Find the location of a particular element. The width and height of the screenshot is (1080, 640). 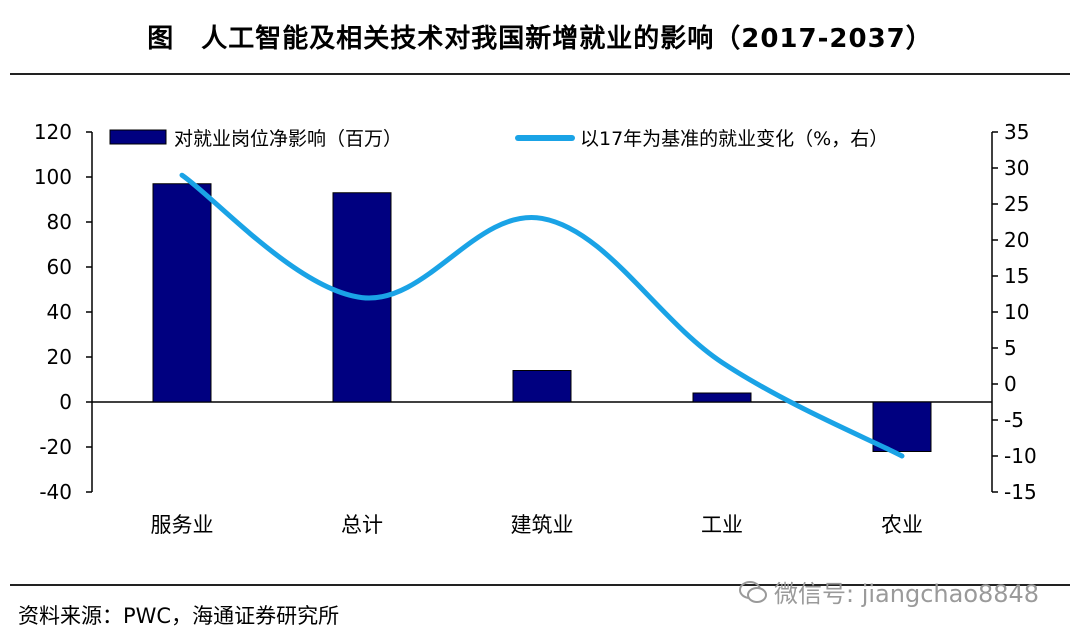

right-tick-label: -10 is located at coordinates (1020, 456).